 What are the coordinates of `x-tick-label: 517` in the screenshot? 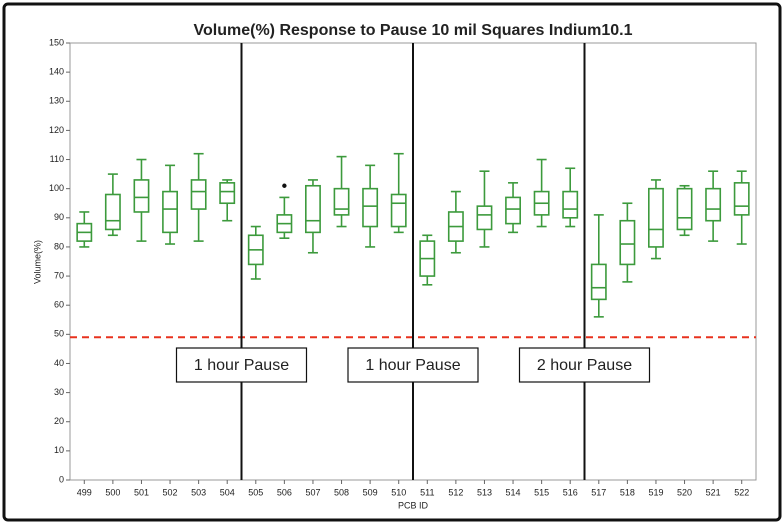 It's located at (598, 492).